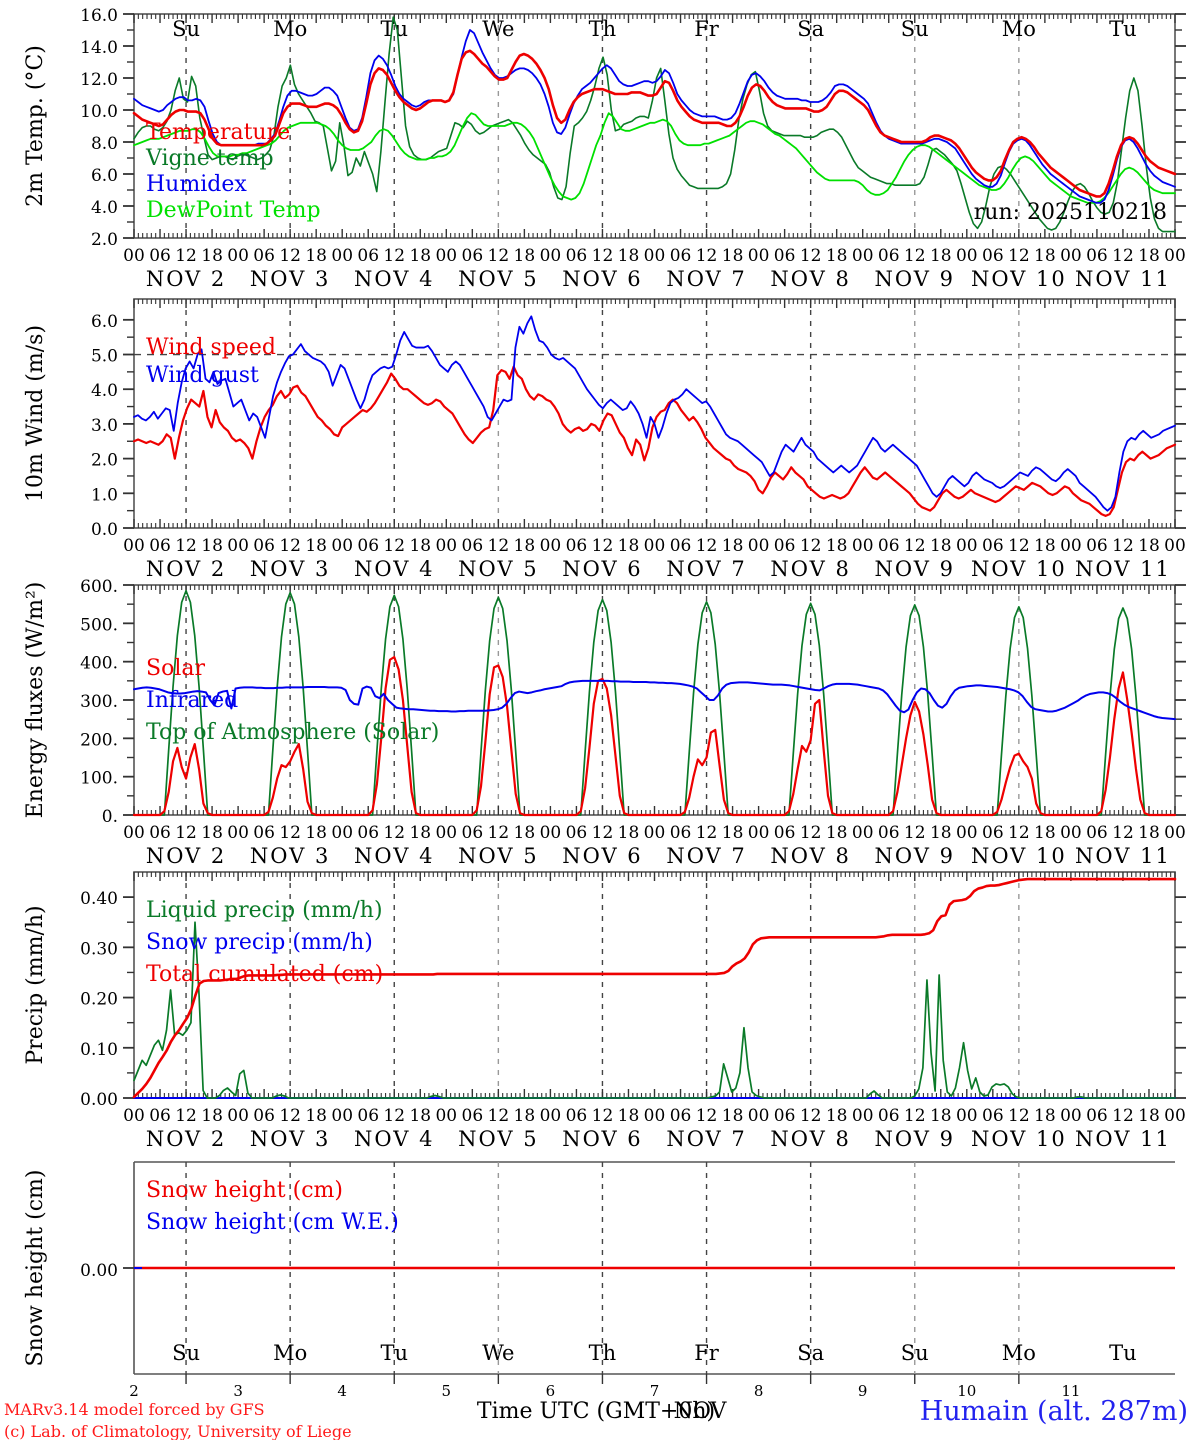 This screenshot has width=1194, height=1440. Describe the element at coordinates (99, 702) in the screenshot. I see `y-tick-label: 300.` at that location.